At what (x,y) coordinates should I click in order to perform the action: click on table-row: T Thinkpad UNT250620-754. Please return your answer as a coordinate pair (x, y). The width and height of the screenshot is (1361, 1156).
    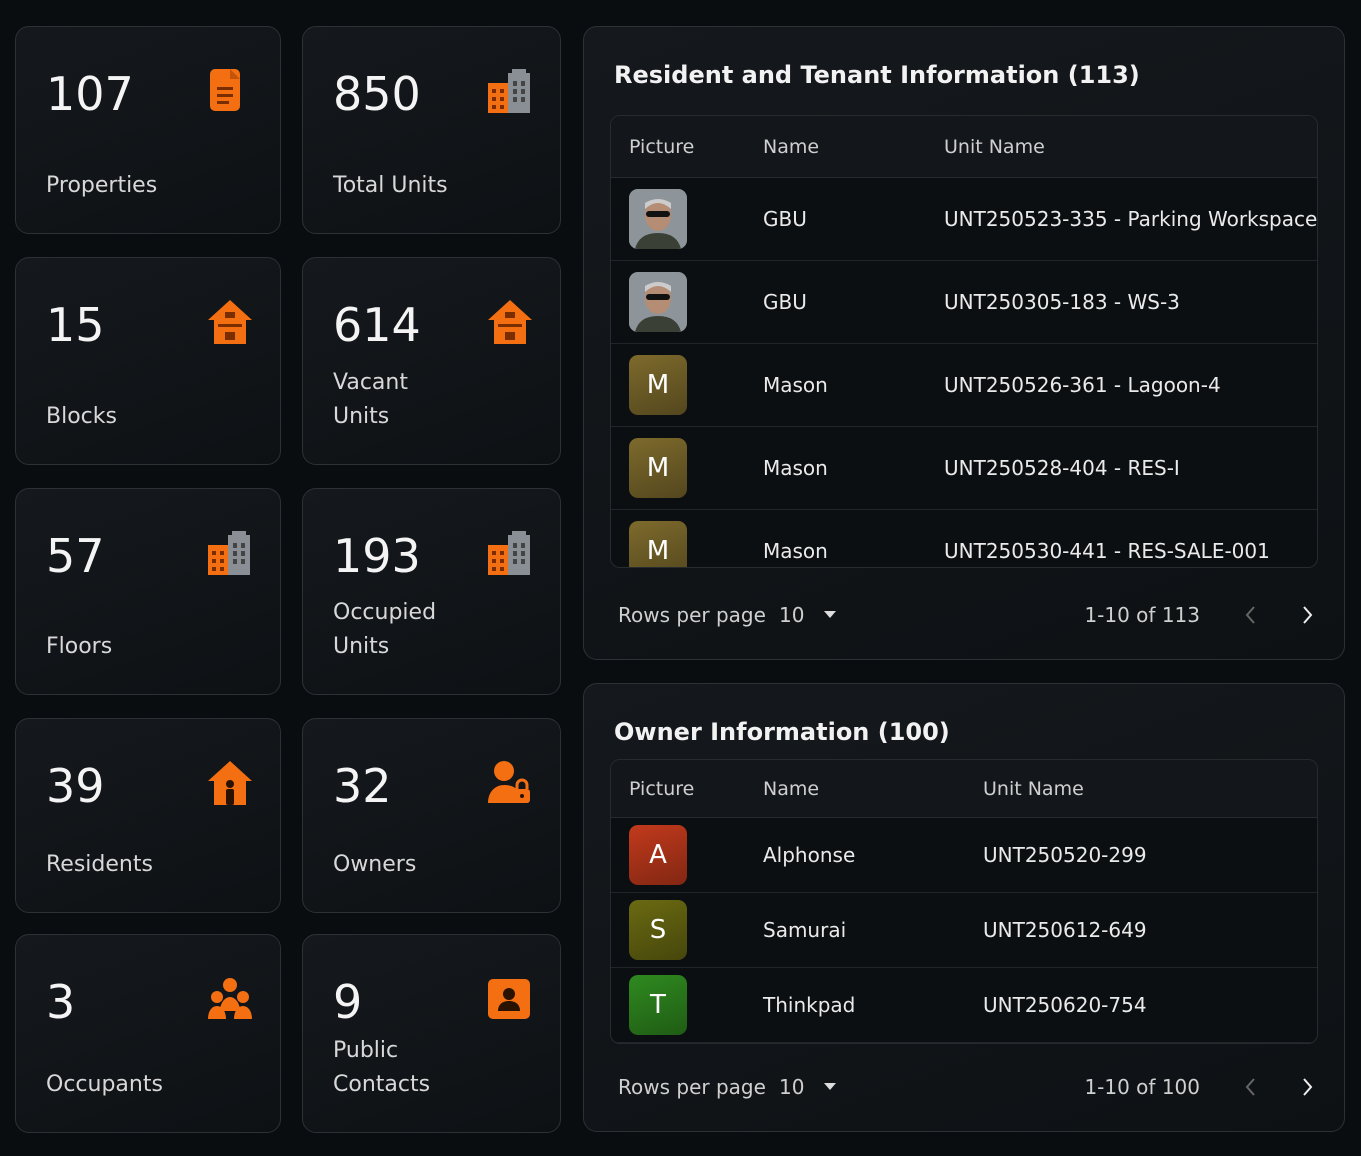
    Looking at the image, I should click on (964, 1005).